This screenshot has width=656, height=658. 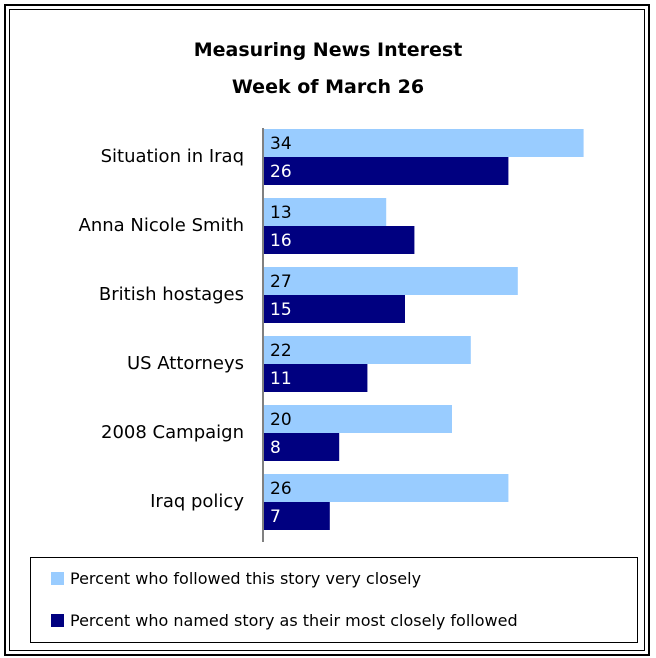 What do you see at coordinates (281, 379) in the screenshot?
I see `value-label-us-attorneys-series-2: 11` at bounding box center [281, 379].